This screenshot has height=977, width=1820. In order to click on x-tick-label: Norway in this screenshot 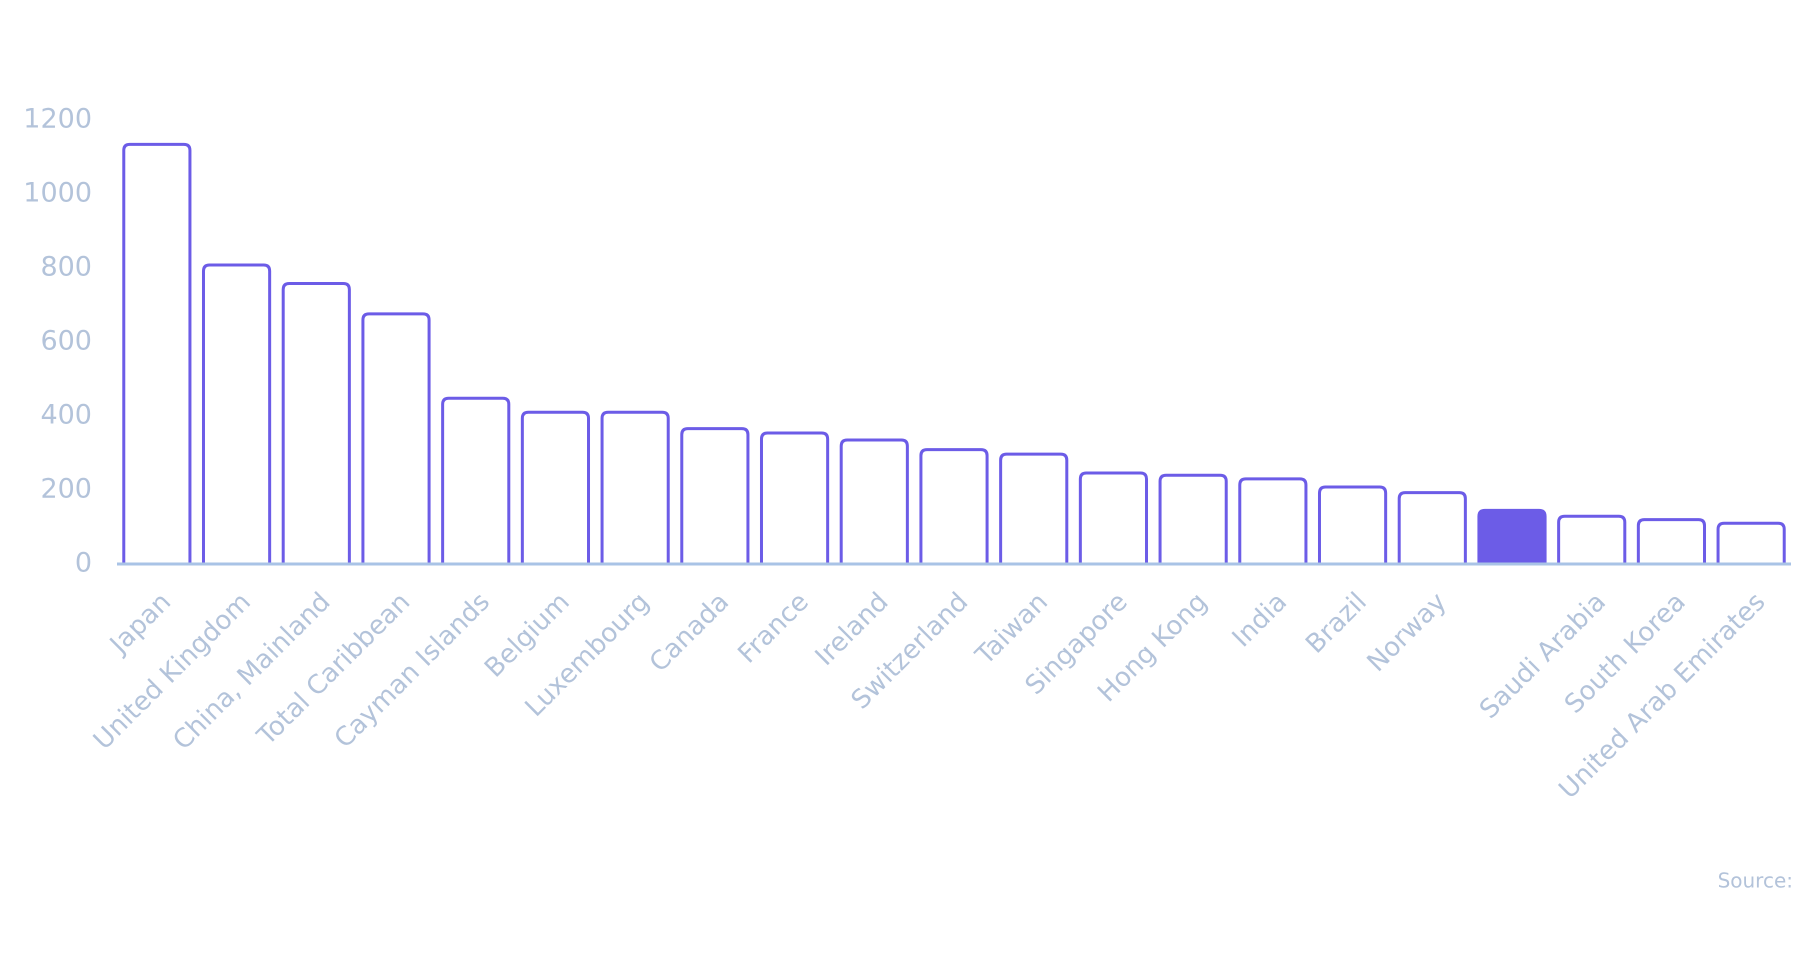, I will do `click(1407, 632)`.